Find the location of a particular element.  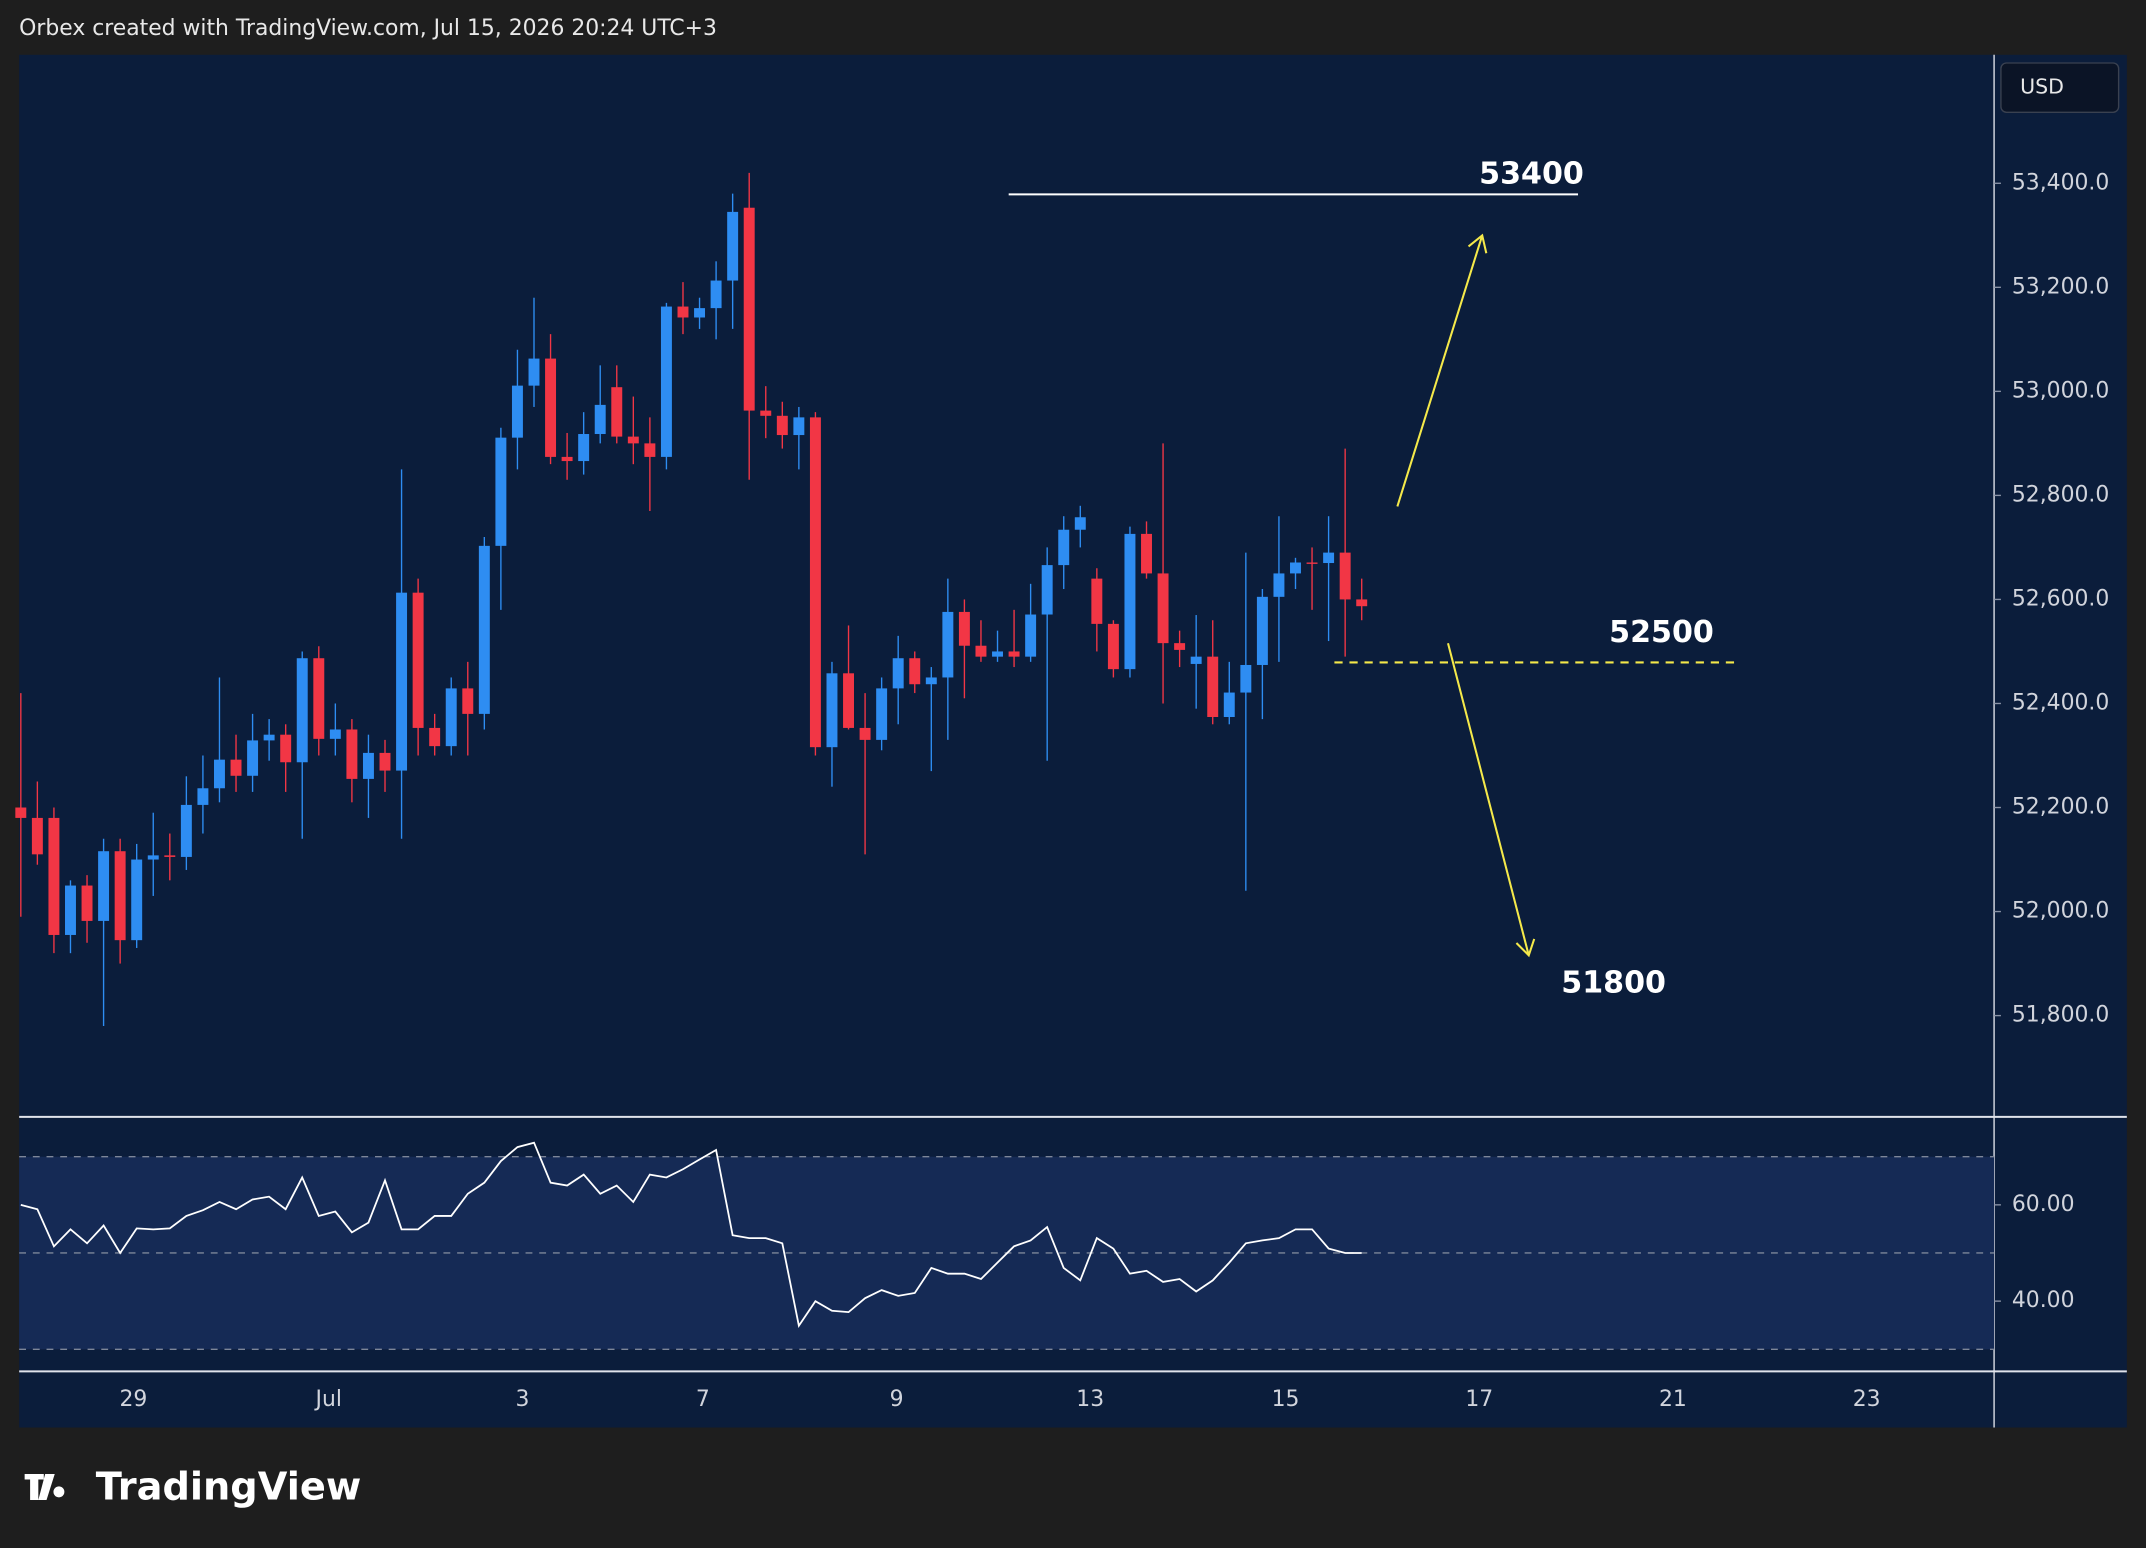

y-tick-label: 52,000.0 is located at coordinates (2060, 911).